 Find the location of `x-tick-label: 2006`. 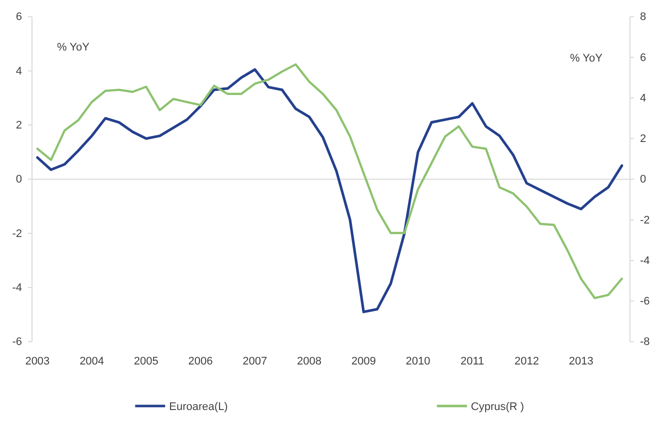

x-tick-label: 2006 is located at coordinates (200, 362).